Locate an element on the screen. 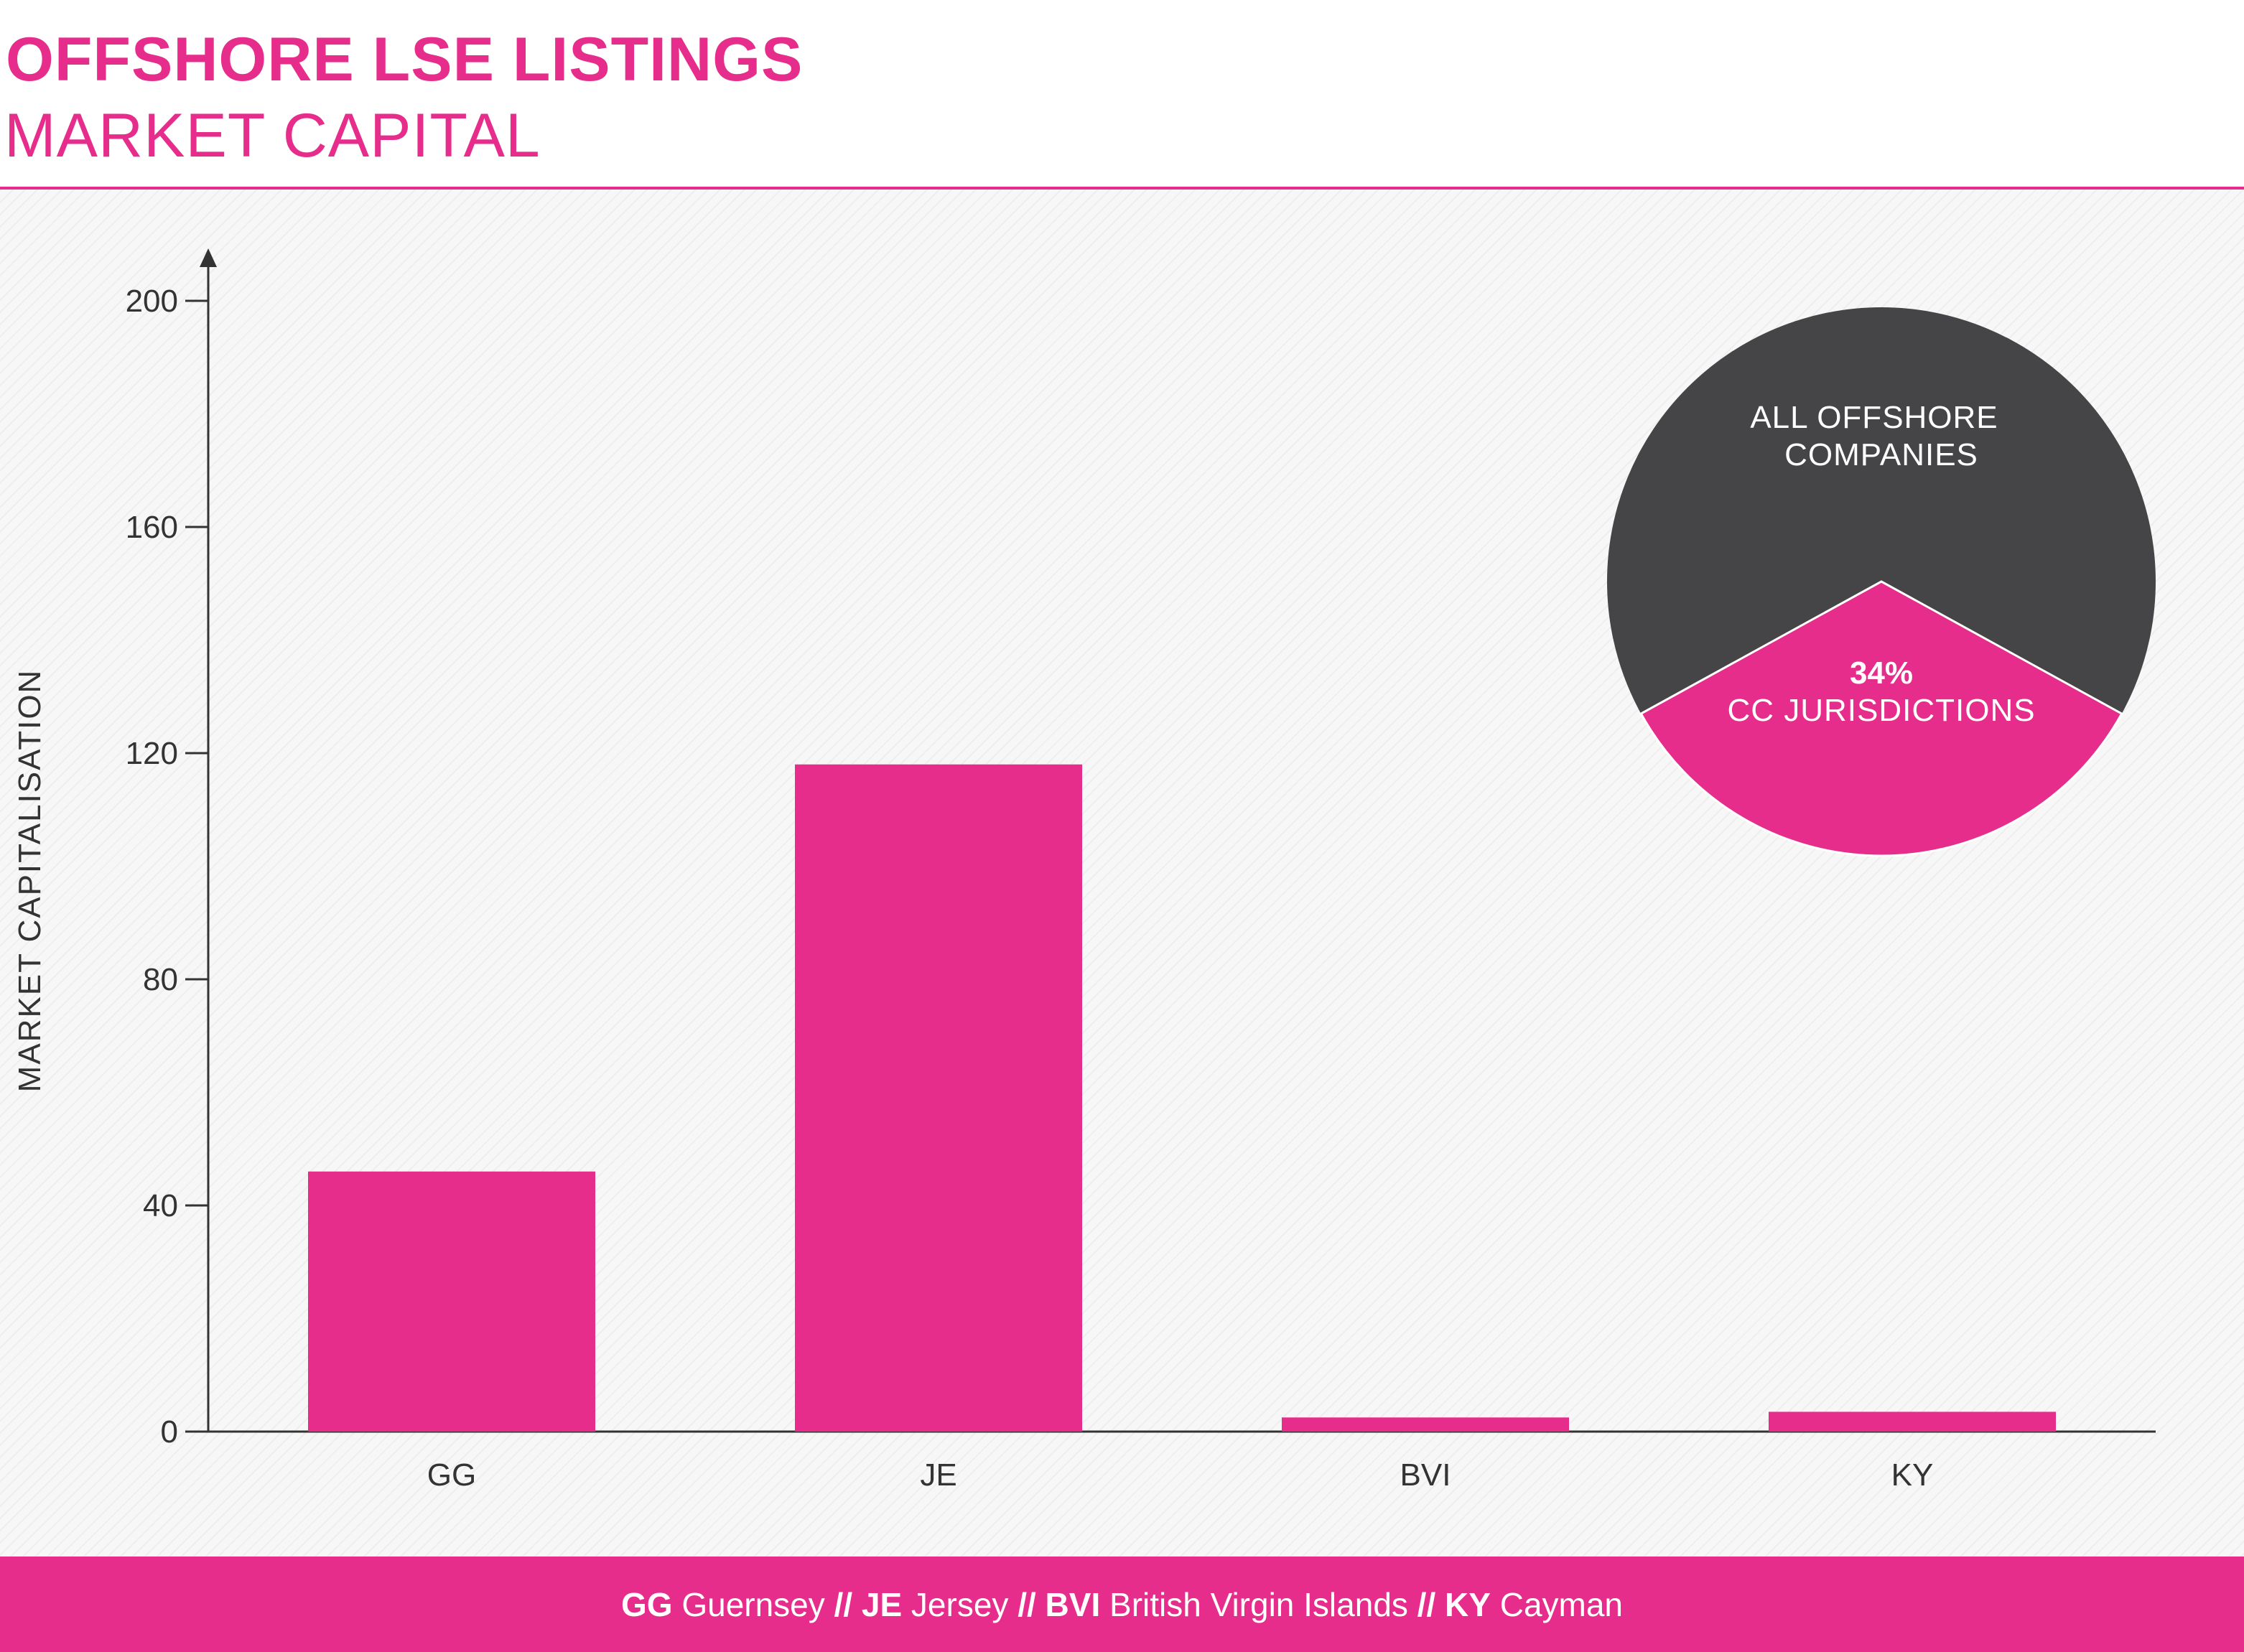  bar-ky is located at coordinates (1912, 1421).